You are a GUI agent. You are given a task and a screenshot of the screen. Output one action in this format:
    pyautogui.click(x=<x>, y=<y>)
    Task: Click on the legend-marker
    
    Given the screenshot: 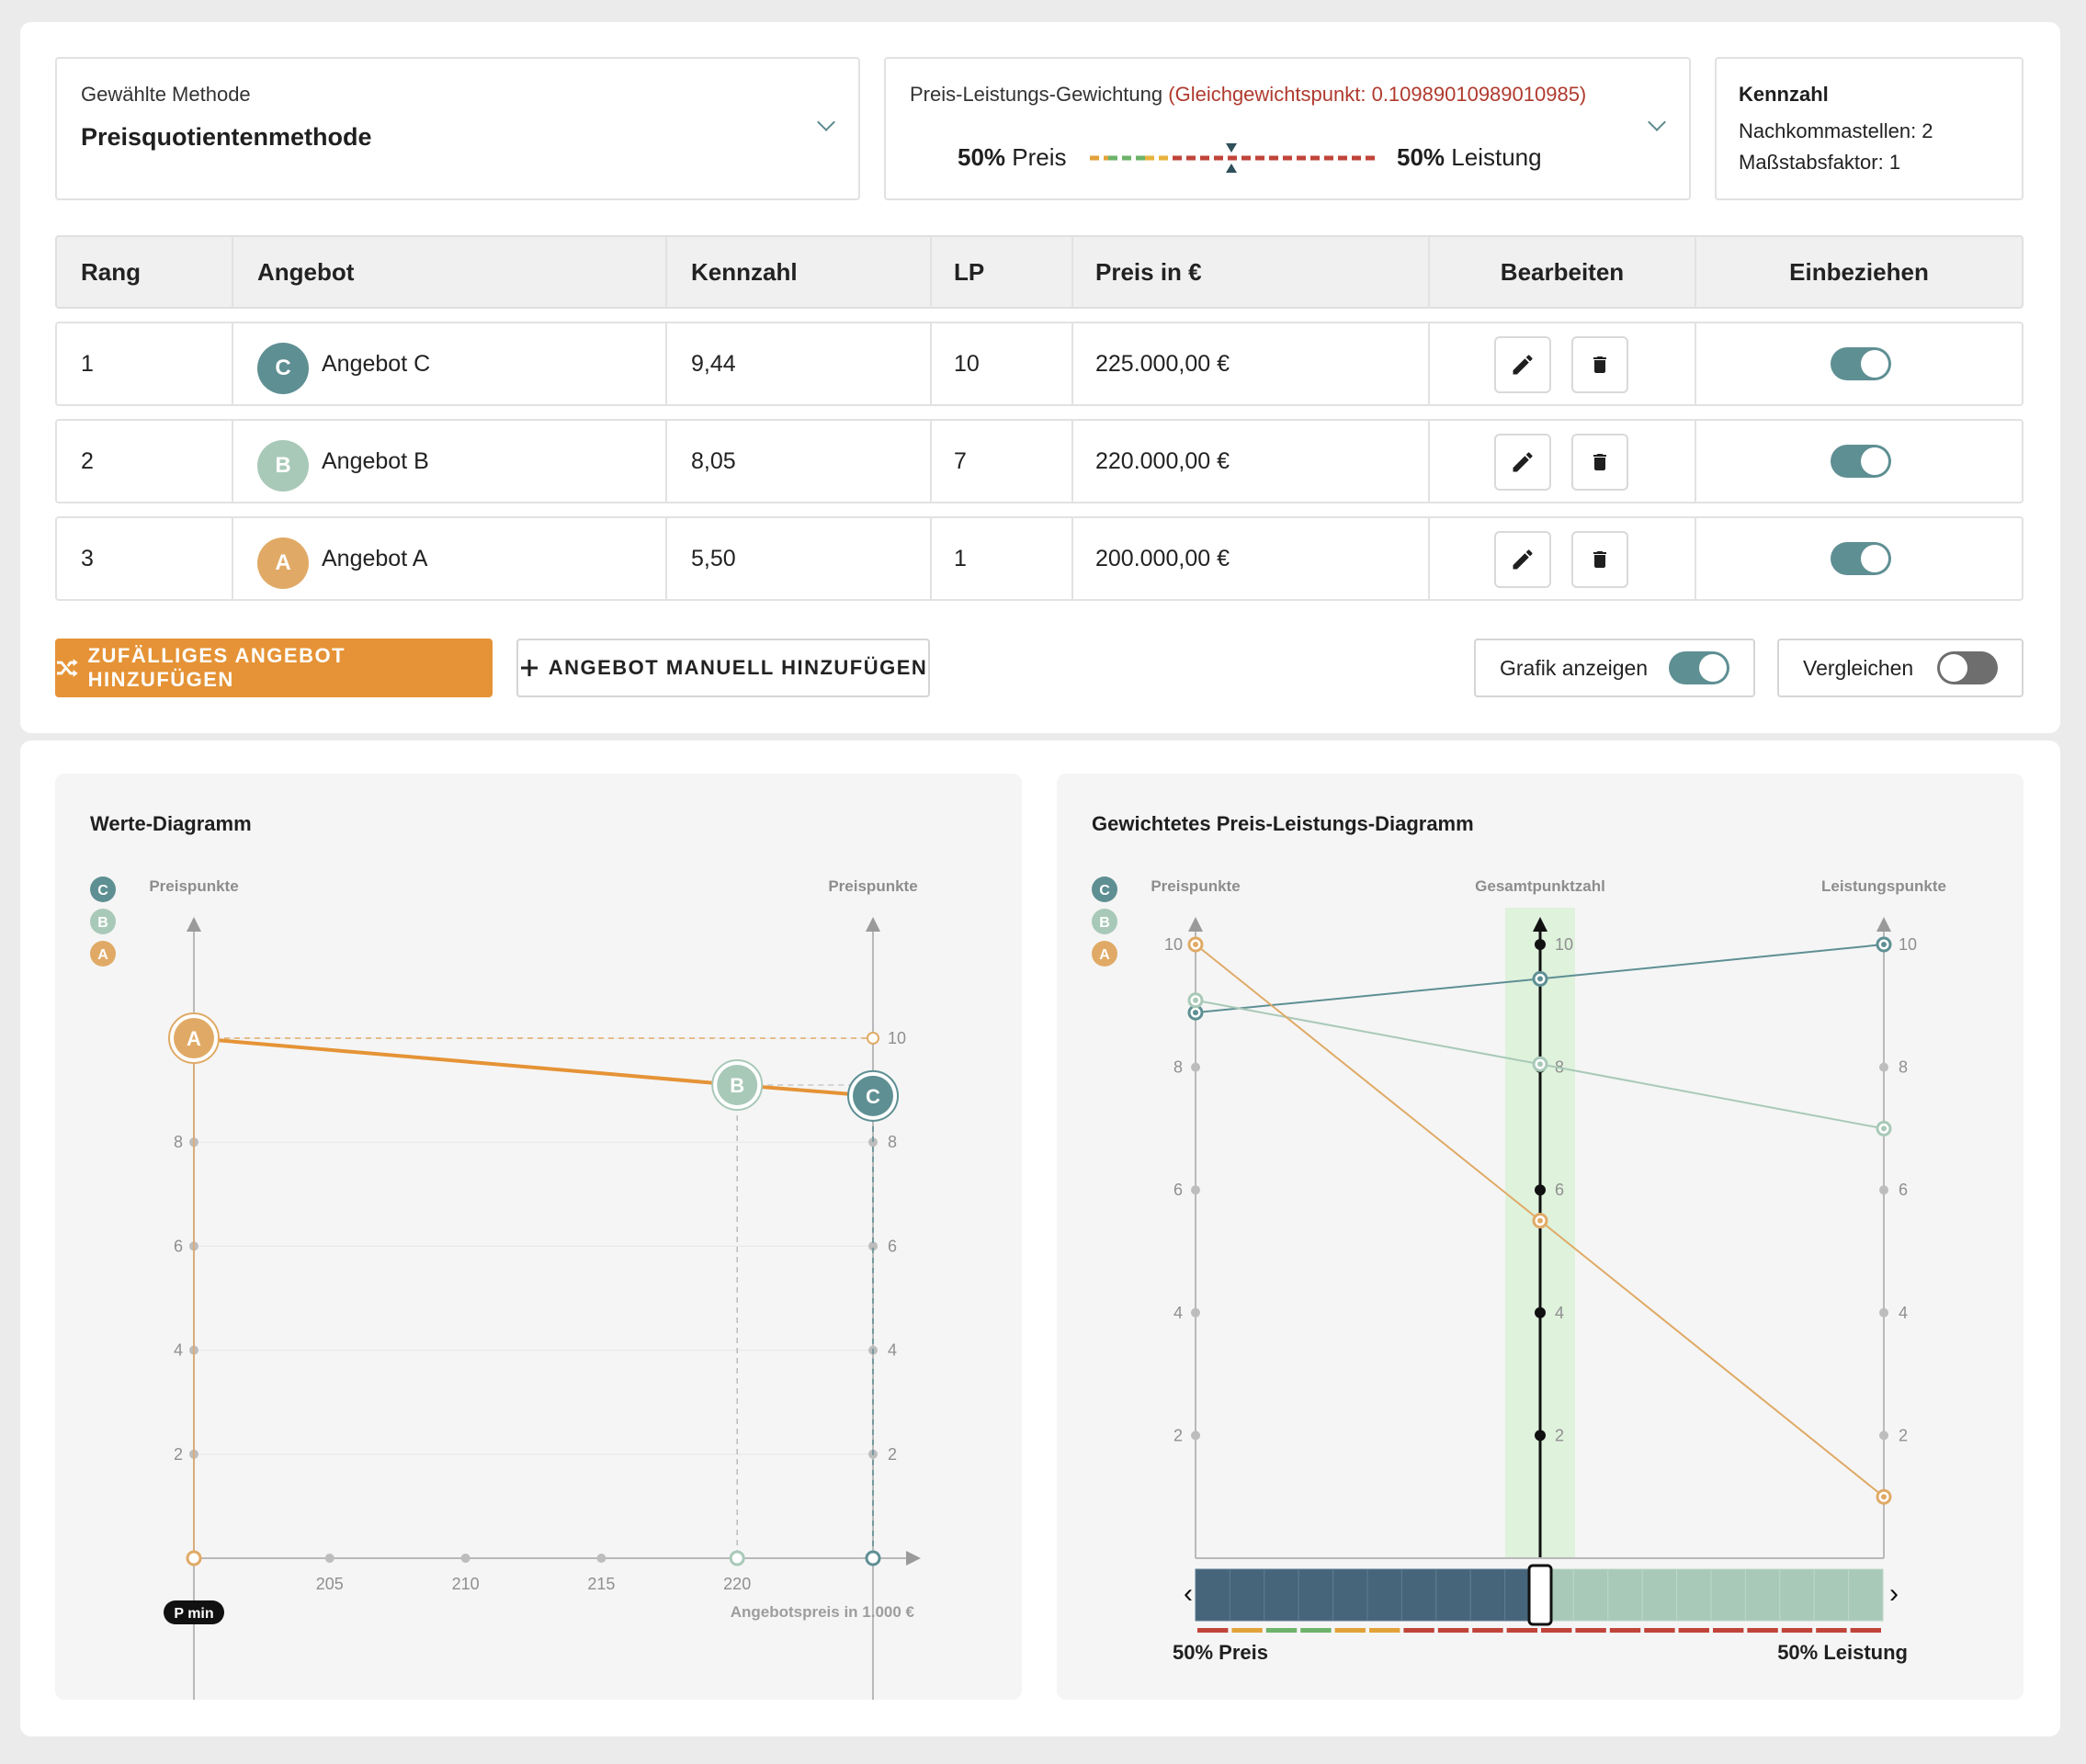 What is the action you would take?
    pyautogui.click(x=1104, y=954)
    